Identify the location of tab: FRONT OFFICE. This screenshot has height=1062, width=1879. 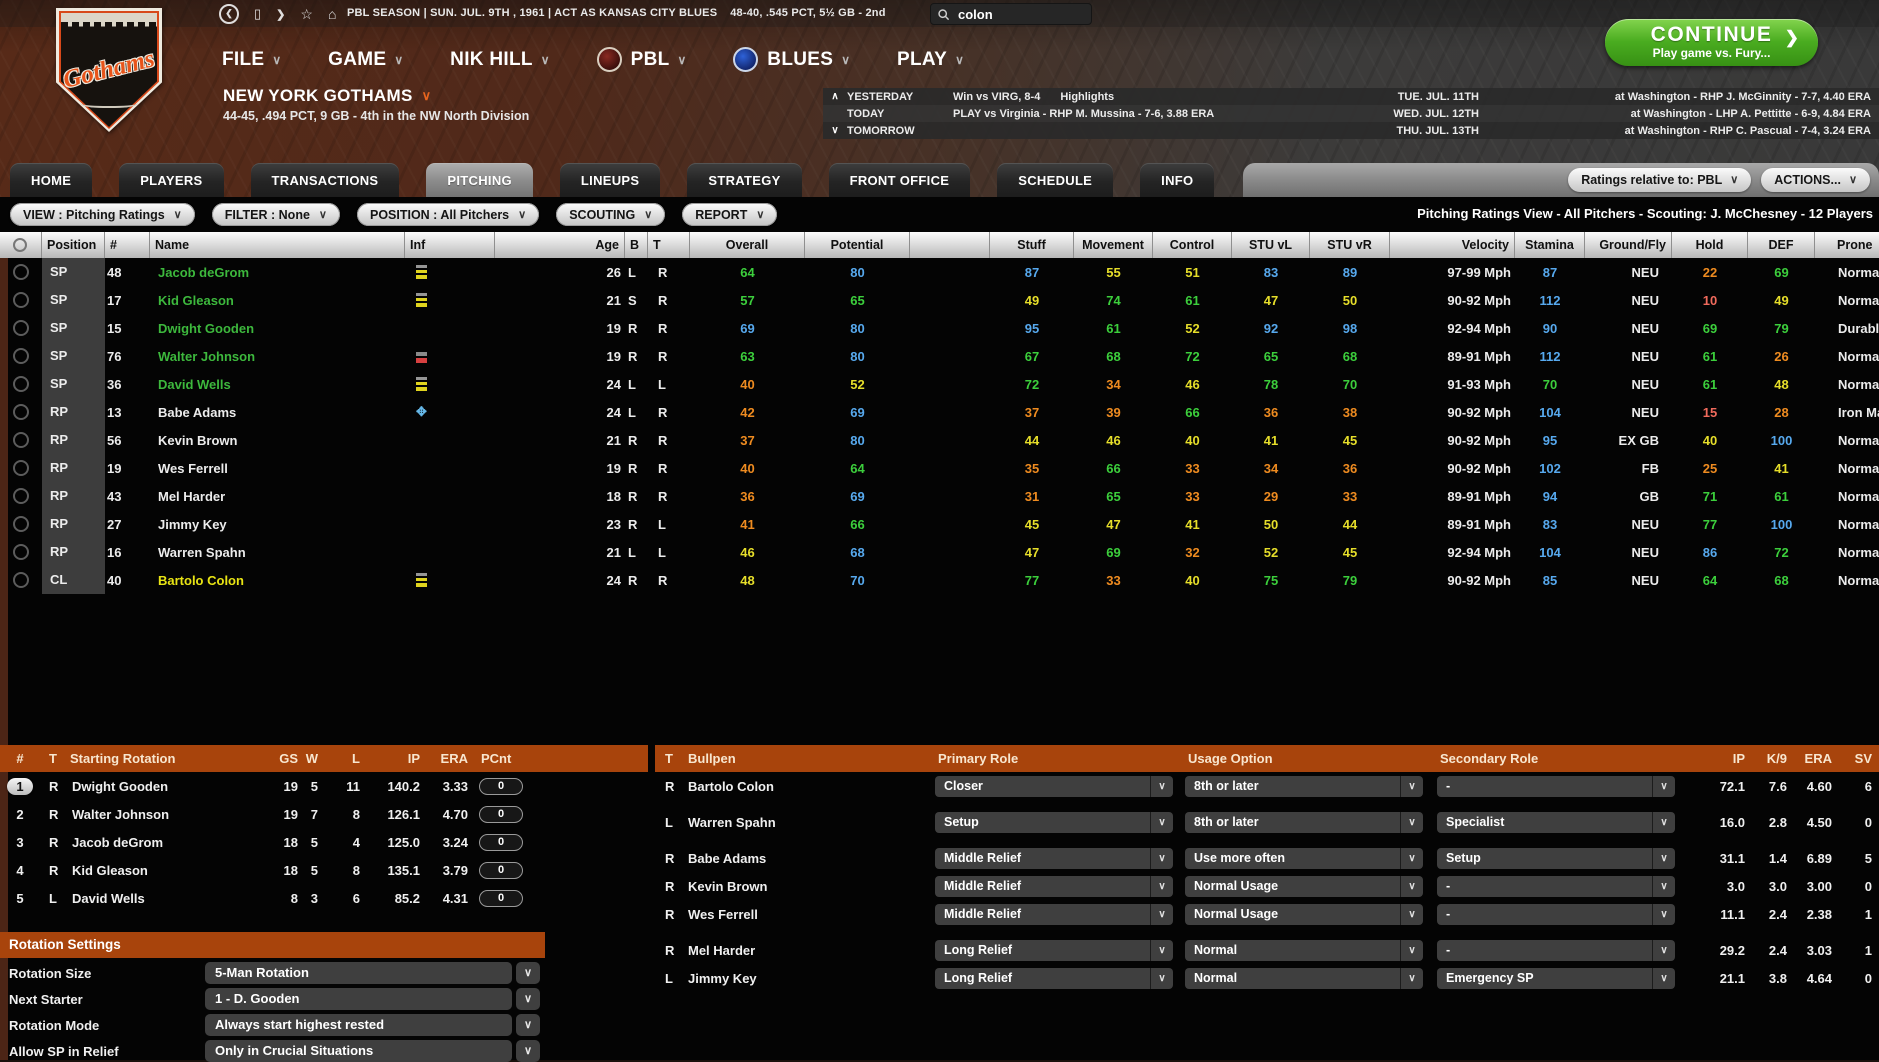
(899, 180).